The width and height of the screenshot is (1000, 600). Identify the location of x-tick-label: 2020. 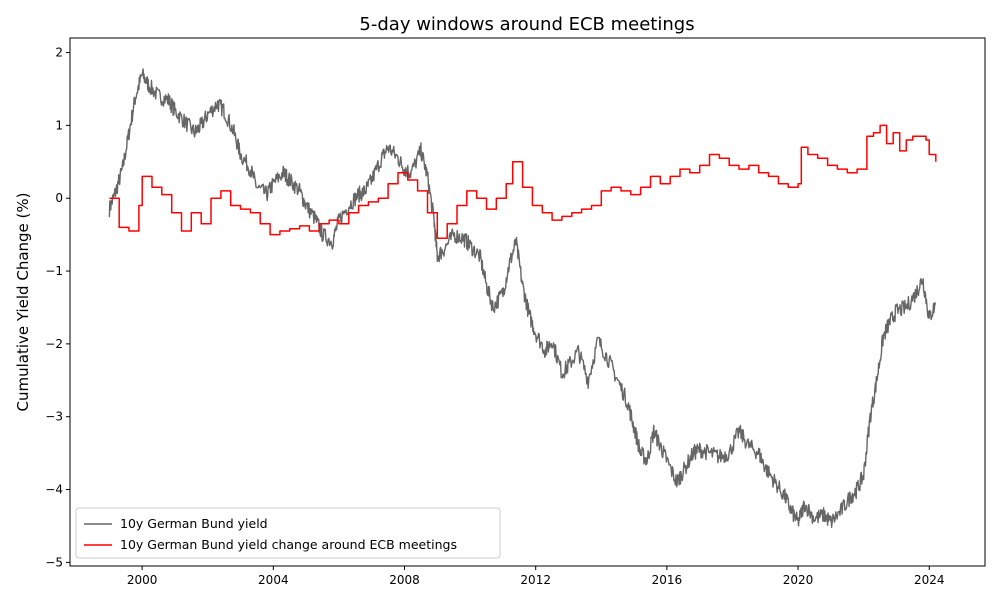
(798, 580).